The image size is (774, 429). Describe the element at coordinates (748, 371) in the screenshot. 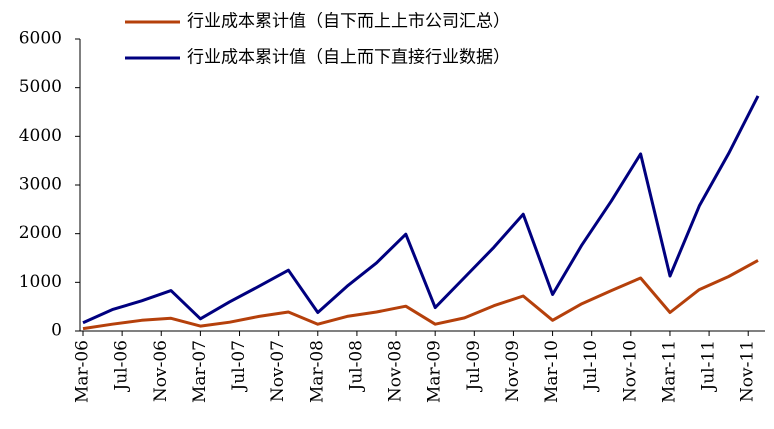

I see `x-tick-label: Nov-11` at that location.